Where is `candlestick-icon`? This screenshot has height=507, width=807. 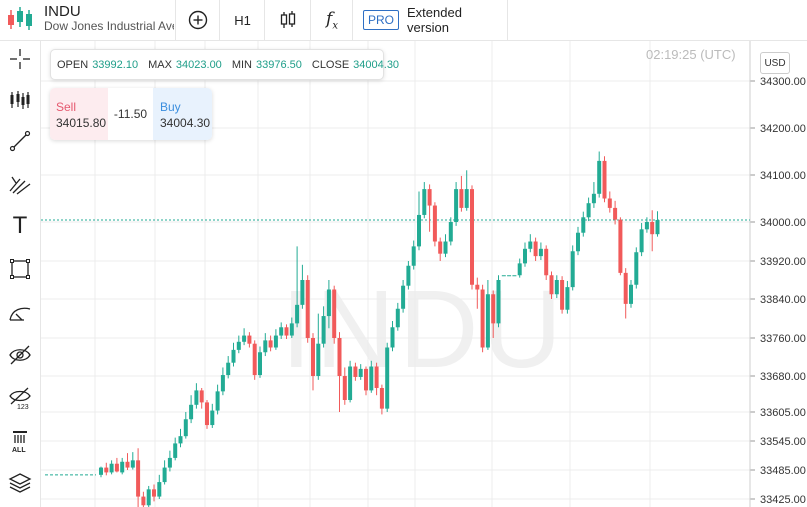 candlestick-icon is located at coordinates (288, 19).